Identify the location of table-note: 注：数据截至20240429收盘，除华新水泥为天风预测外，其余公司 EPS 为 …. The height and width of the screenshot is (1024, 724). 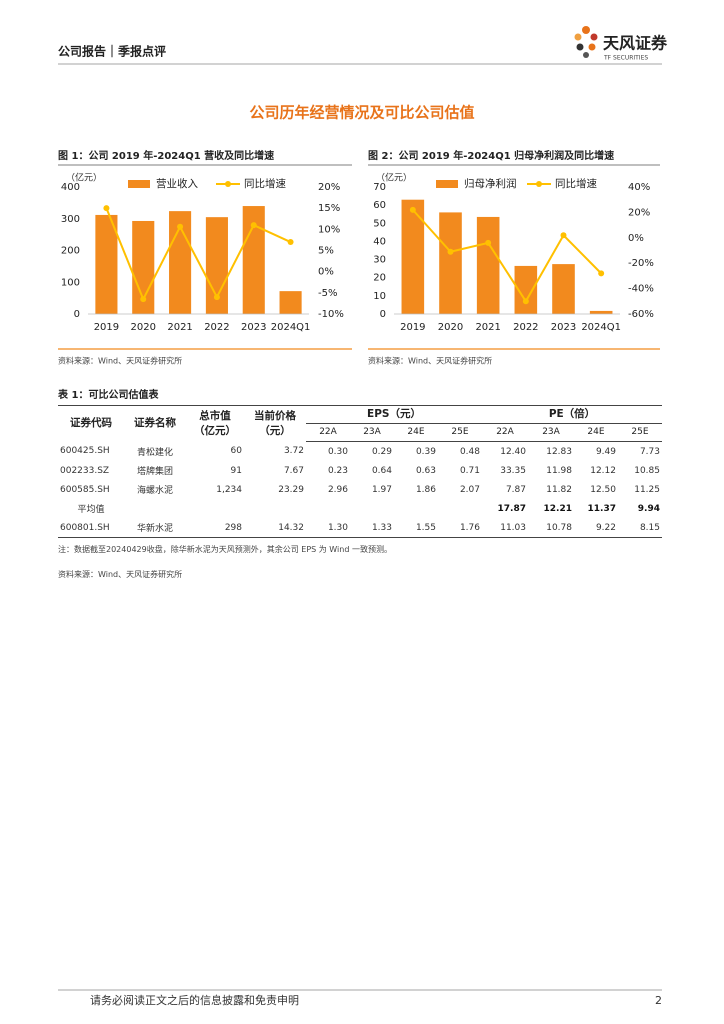
(225, 549).